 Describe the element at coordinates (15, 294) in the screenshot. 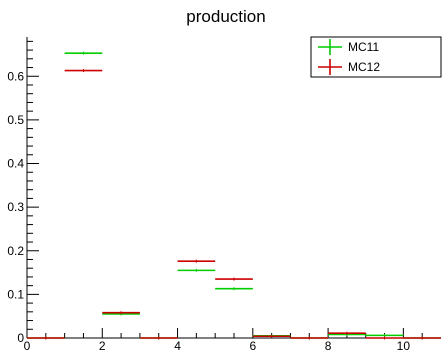

I see `y-tick-label: 0.1` at that location.